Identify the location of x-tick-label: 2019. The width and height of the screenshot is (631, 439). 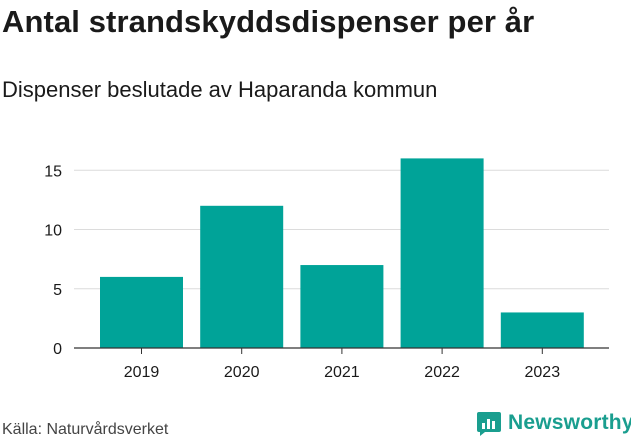
(142, 372).